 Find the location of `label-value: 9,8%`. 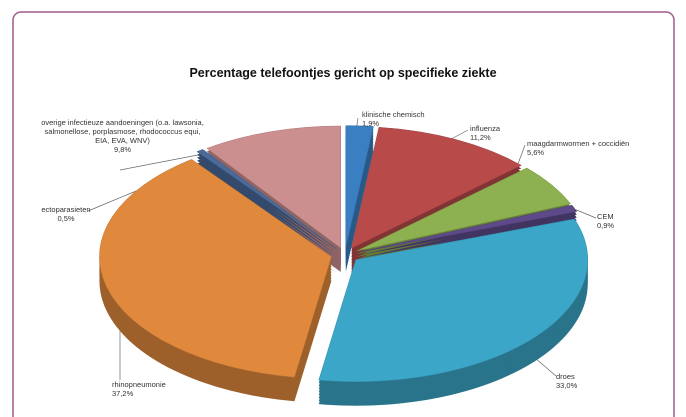

label-value: 9,8% is located at coordinates (122, 149).